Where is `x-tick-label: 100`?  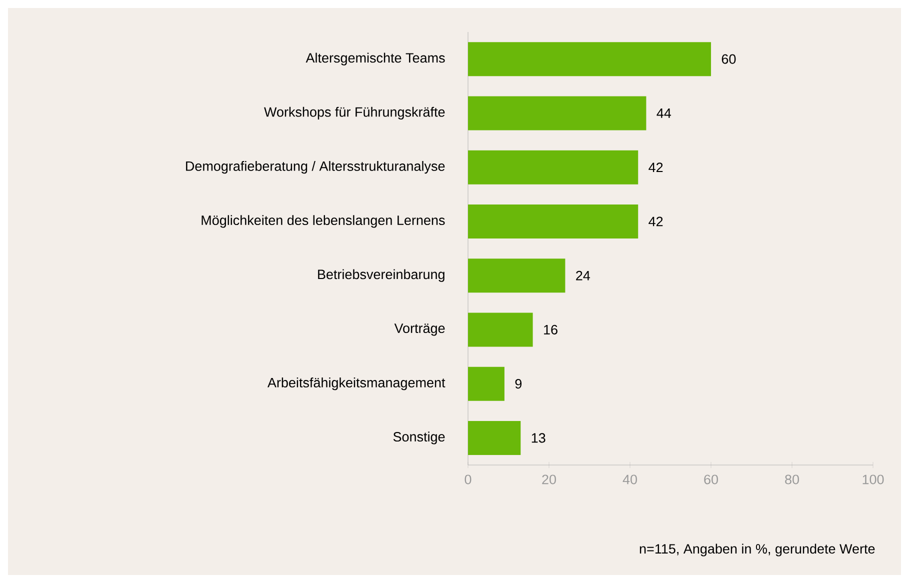
x-tick-label: 100 is located at coordinates (873, 479).